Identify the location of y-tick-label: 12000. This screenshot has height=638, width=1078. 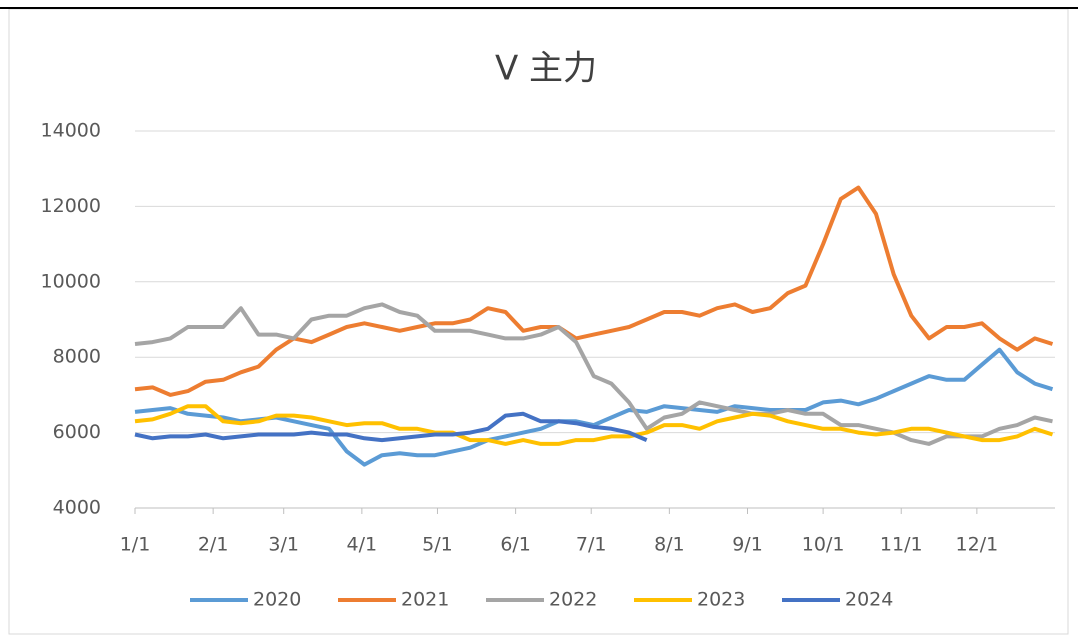
(71, 206).